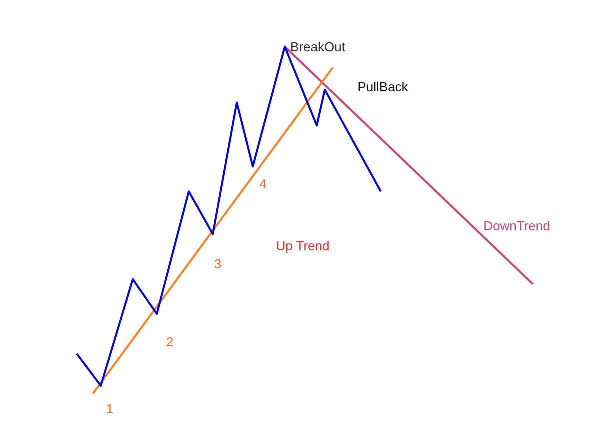 The height and width of the screenshot is (442, 600). What do you see at coordinates (218, 264) in the screenshot?
I see `annotation: 3` at bounding box center [218, 264].